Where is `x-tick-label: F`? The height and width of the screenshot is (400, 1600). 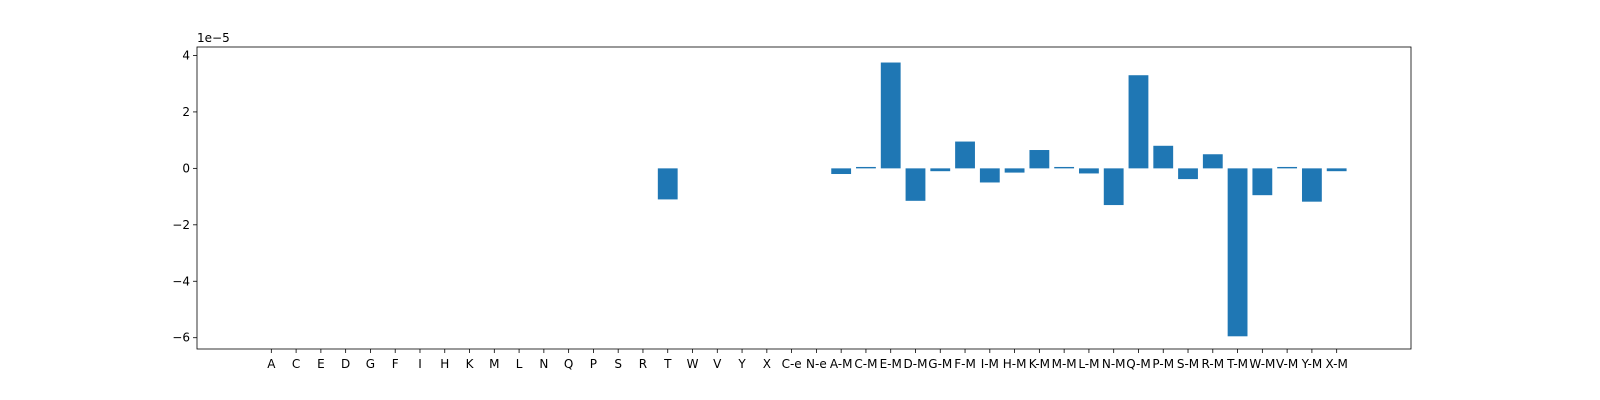 x-tick-label: F is located at coordinates (395, 364).